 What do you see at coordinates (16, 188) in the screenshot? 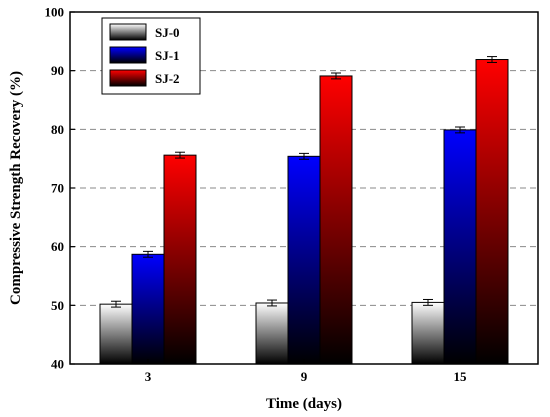
I see `y-axis-title: Compressive Strength Recovery (%)` at bounding box center [16, 188].